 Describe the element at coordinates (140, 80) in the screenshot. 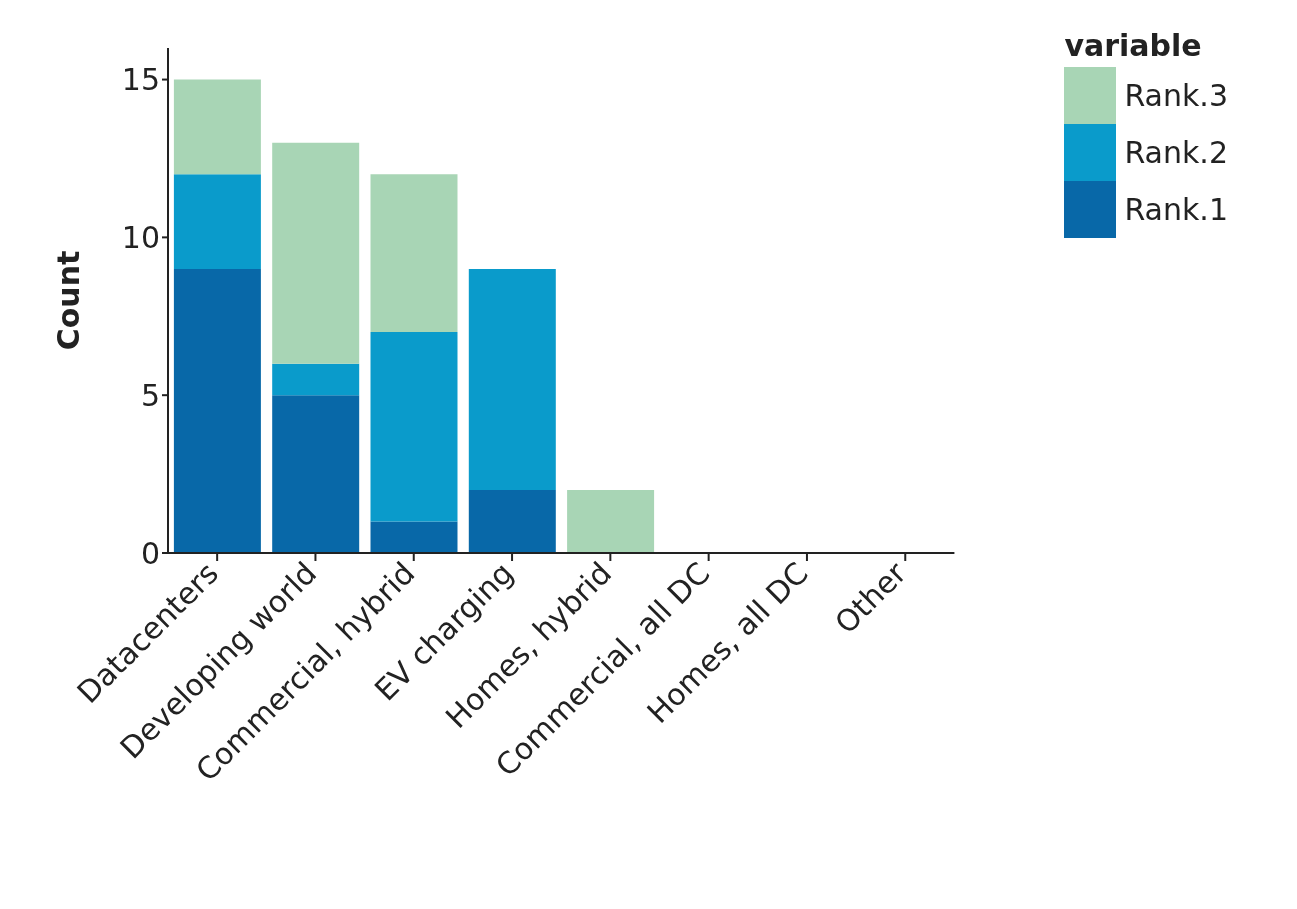

I see `y-tick-label: 15` at that location.